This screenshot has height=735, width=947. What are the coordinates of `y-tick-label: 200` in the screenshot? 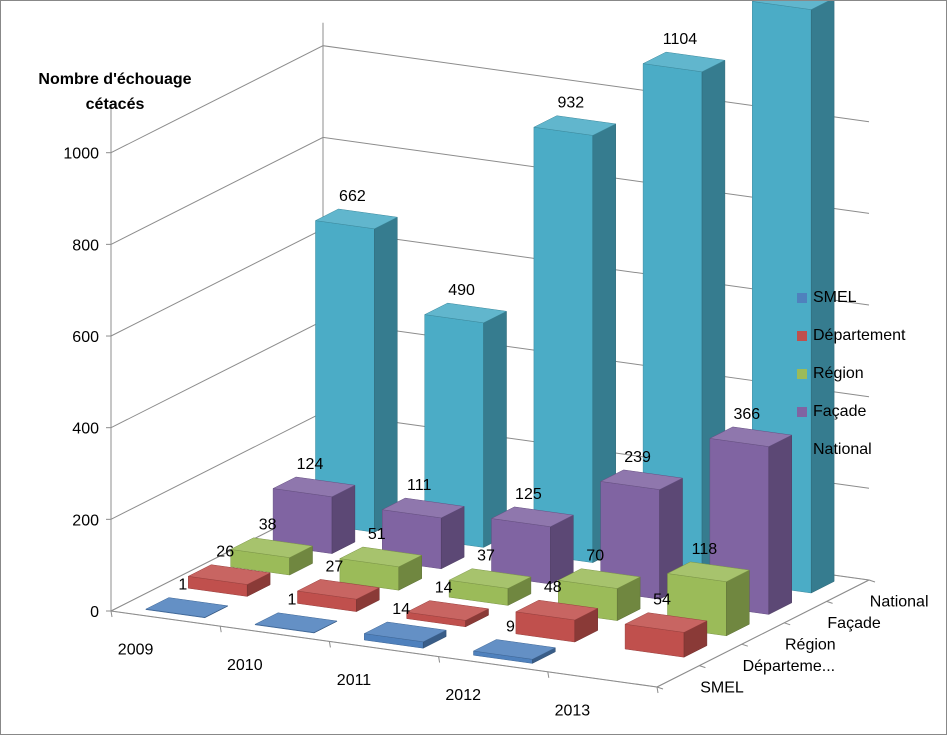 It's located at (85, 520).